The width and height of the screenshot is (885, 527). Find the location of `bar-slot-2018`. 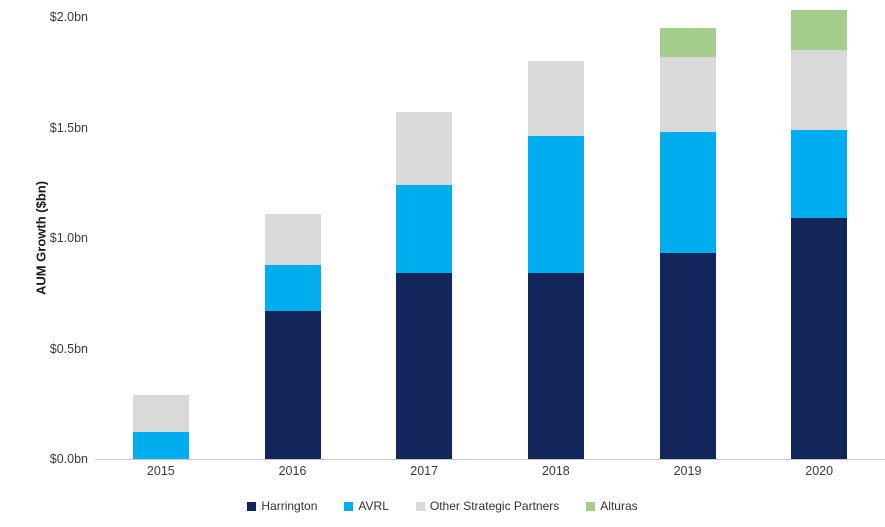

bar-slot-2018 is located at coordinates (556, 260).